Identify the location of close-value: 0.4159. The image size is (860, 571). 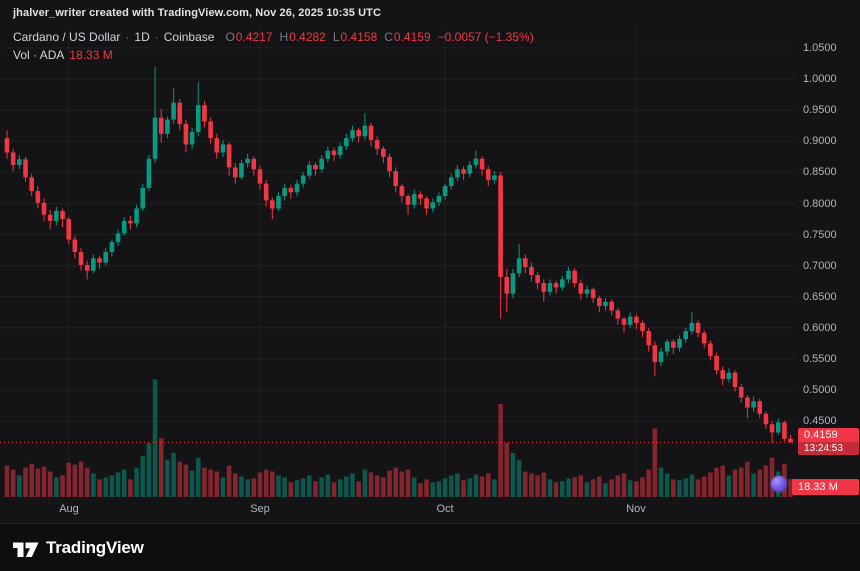
(412, 37).